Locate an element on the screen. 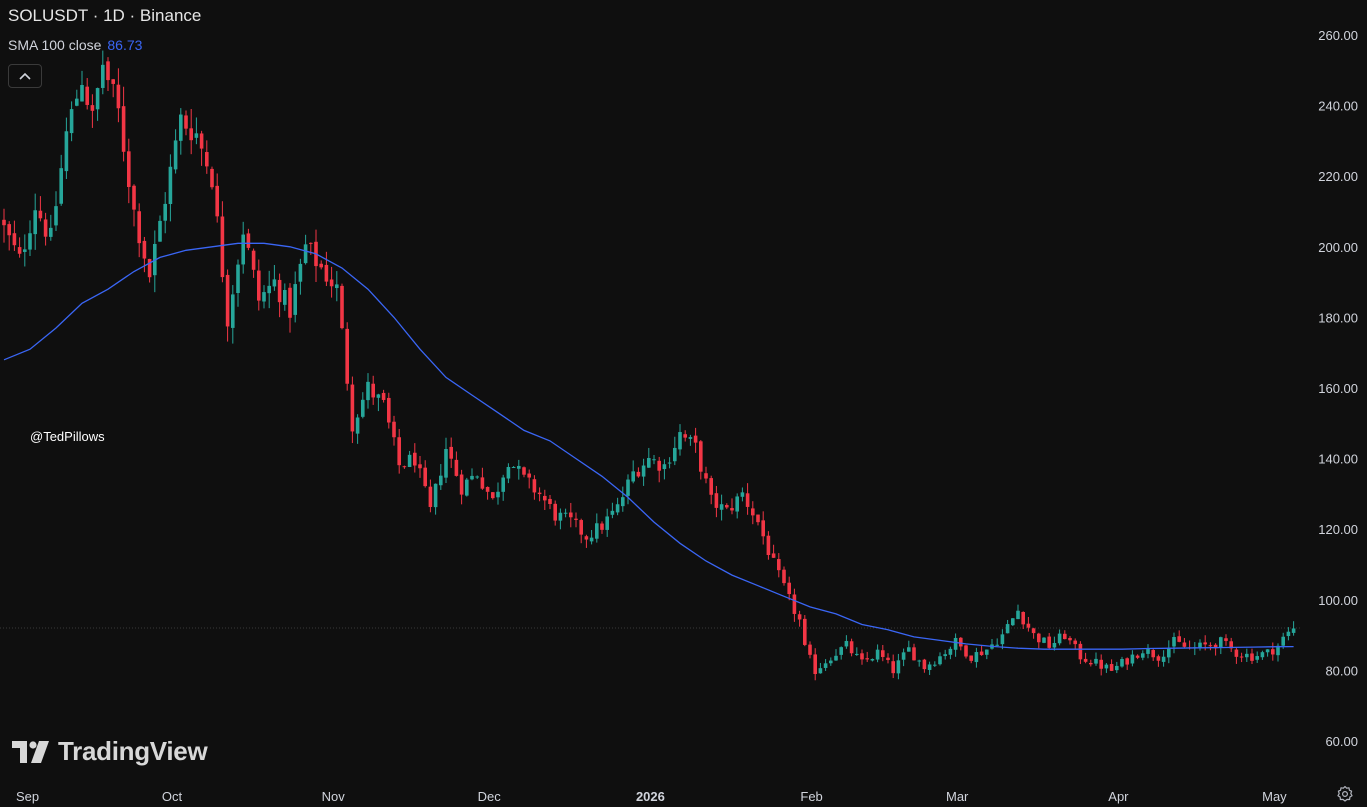 This screenshot has width=1367, height=807. y-axis-label: 100.00 is located at coordinates (1338, 600).